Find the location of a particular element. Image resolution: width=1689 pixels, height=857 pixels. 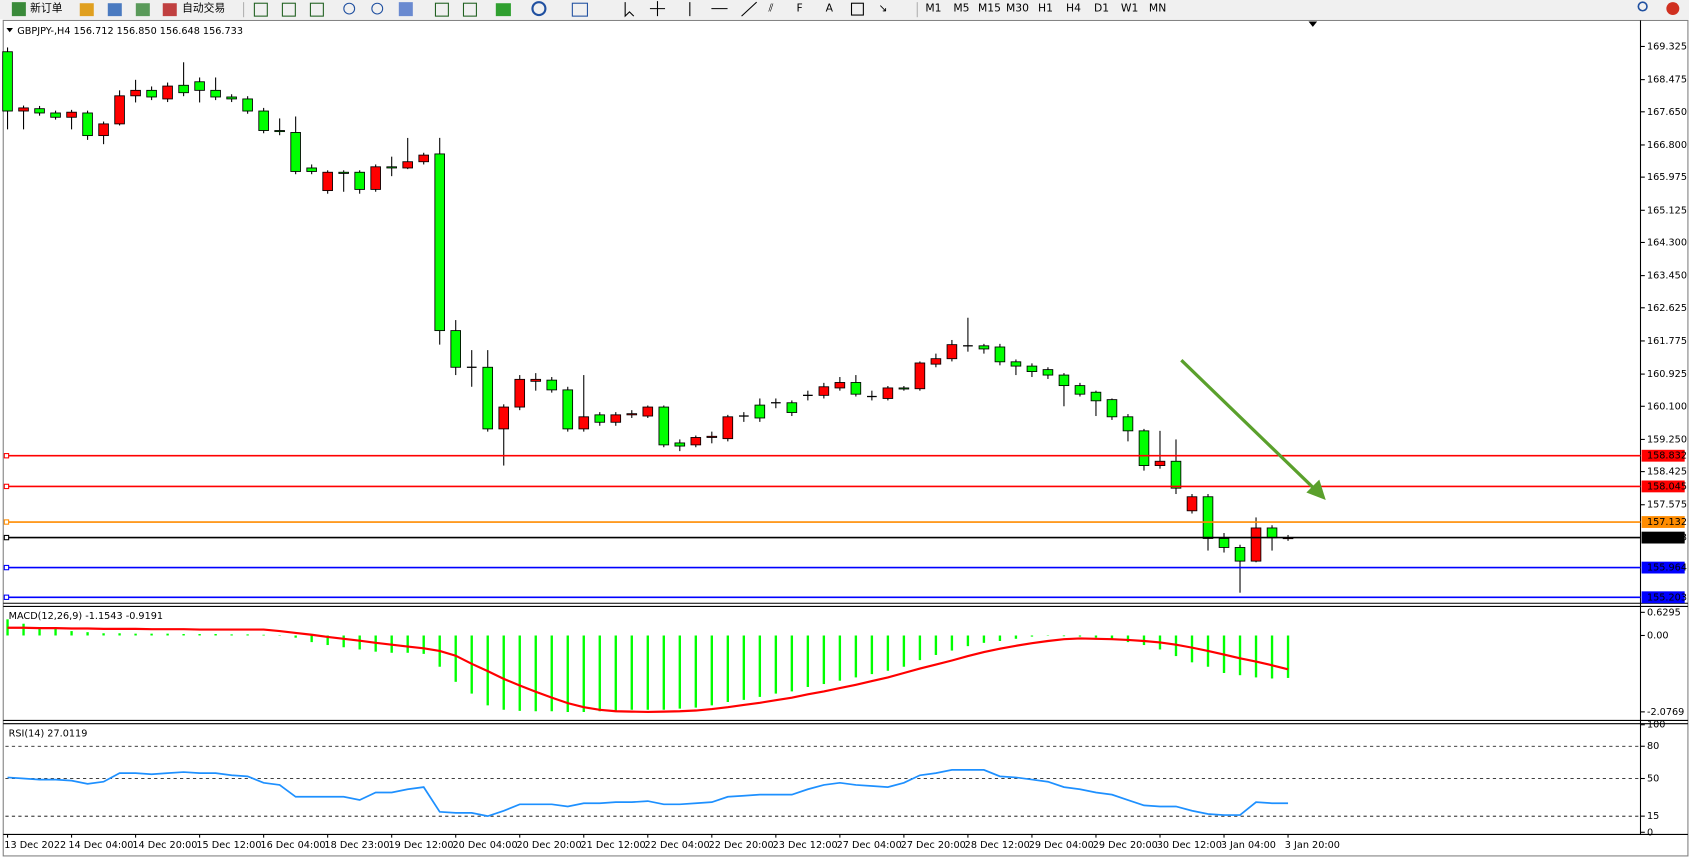

timeframe-button: H4 is located at coordinates (1073, 8).